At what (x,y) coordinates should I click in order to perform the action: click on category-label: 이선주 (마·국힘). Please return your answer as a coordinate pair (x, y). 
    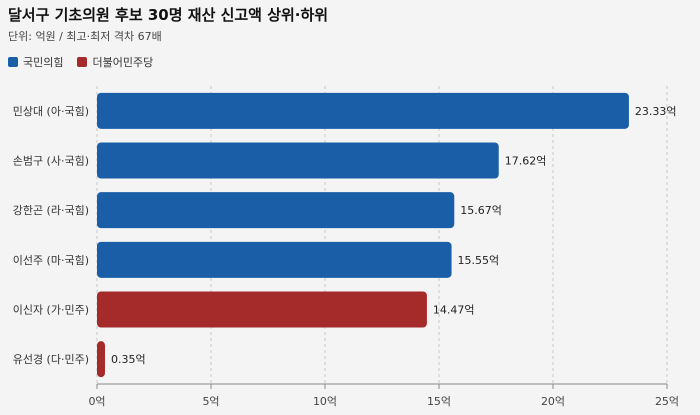
    Looking at the image, I should click on (51, 260).